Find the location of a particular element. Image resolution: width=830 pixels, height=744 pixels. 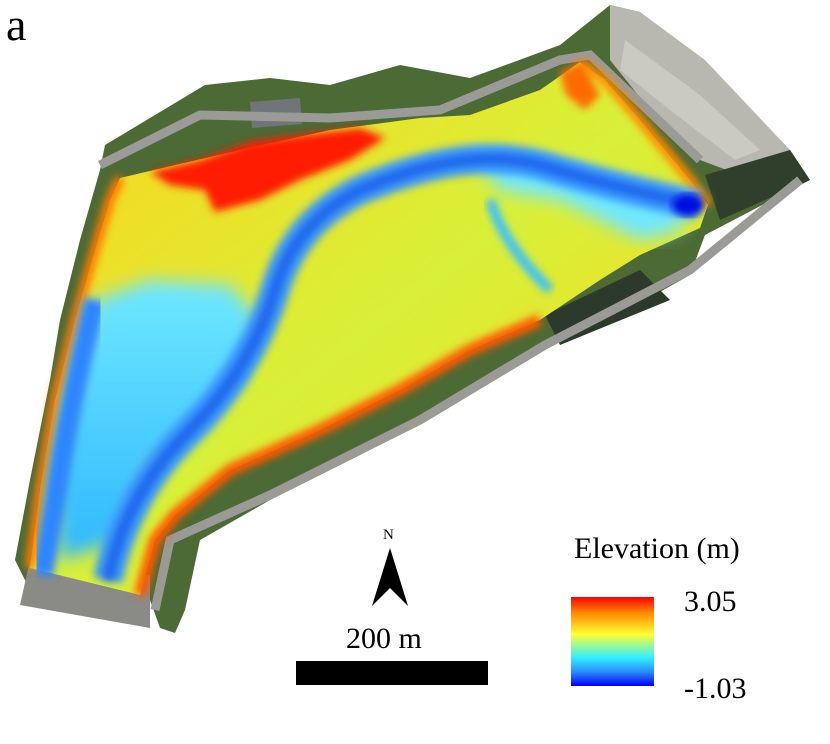

road-north is located at coordinates (400, 110).